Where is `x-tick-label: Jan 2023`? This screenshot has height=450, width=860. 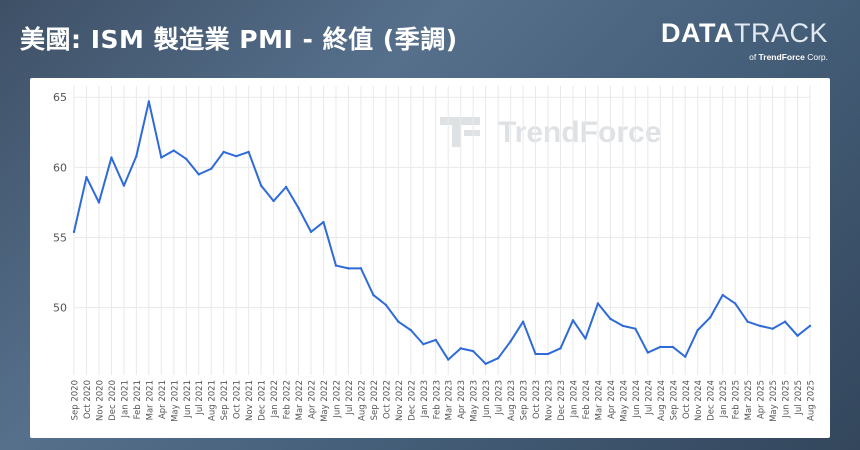
x-tick-label: Jan 2023 is located at coordinates (425, 399).